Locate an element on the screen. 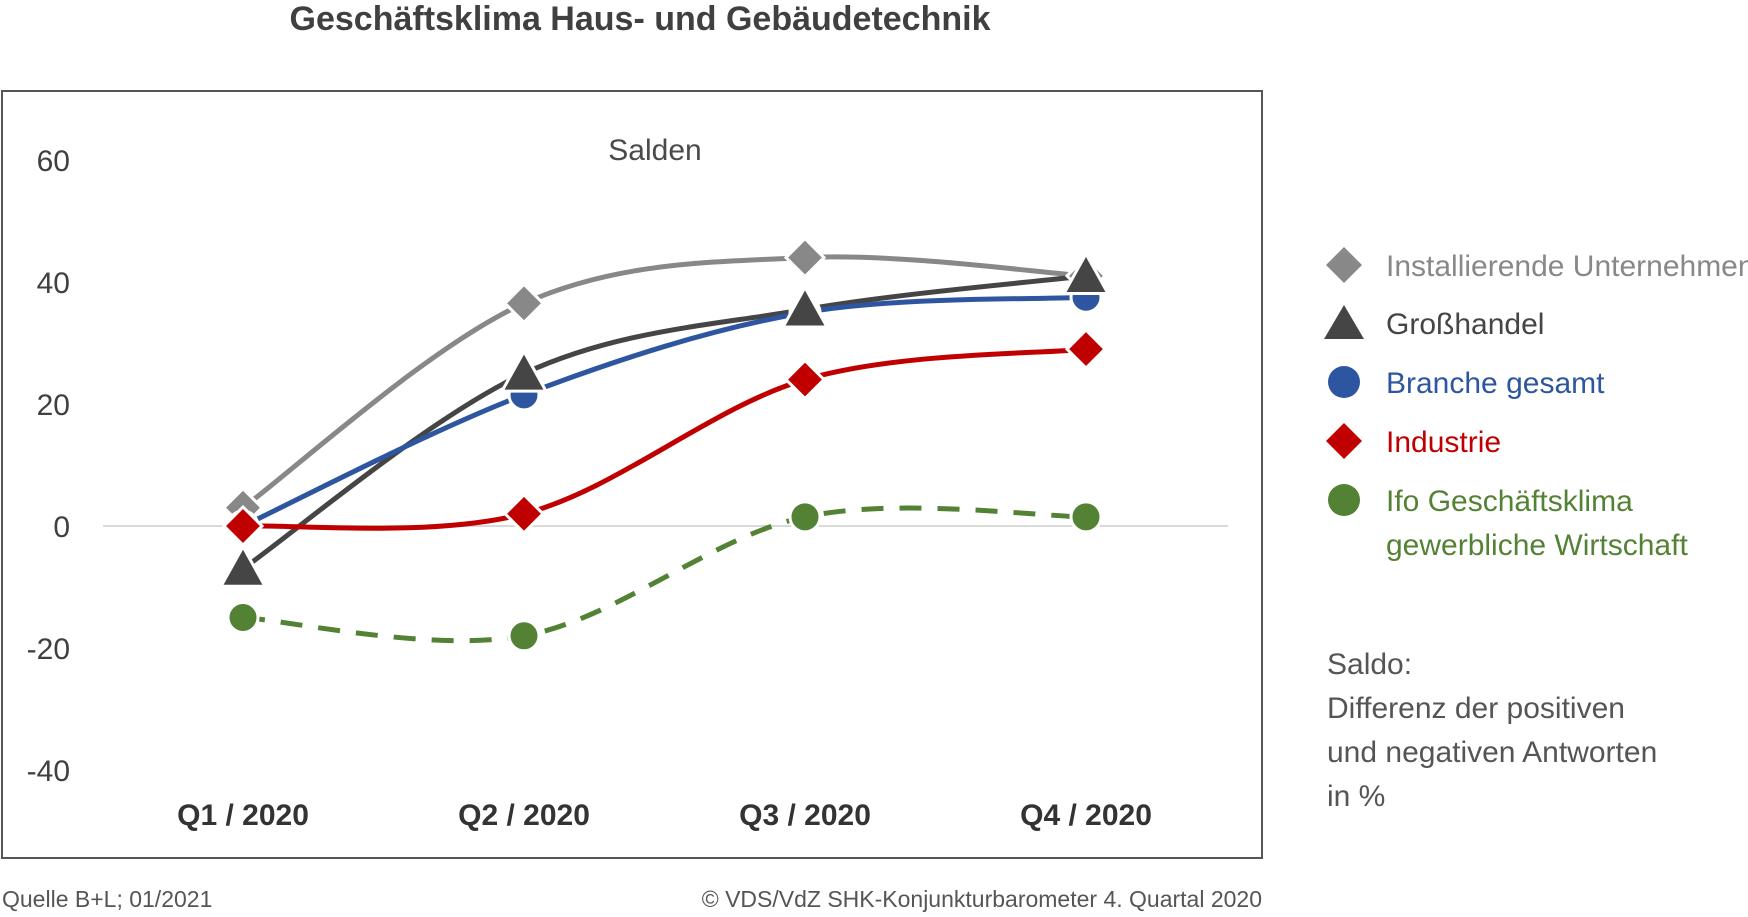  source-note: Quelle B+L; 01/2021 is located at coordinates (107, 899).